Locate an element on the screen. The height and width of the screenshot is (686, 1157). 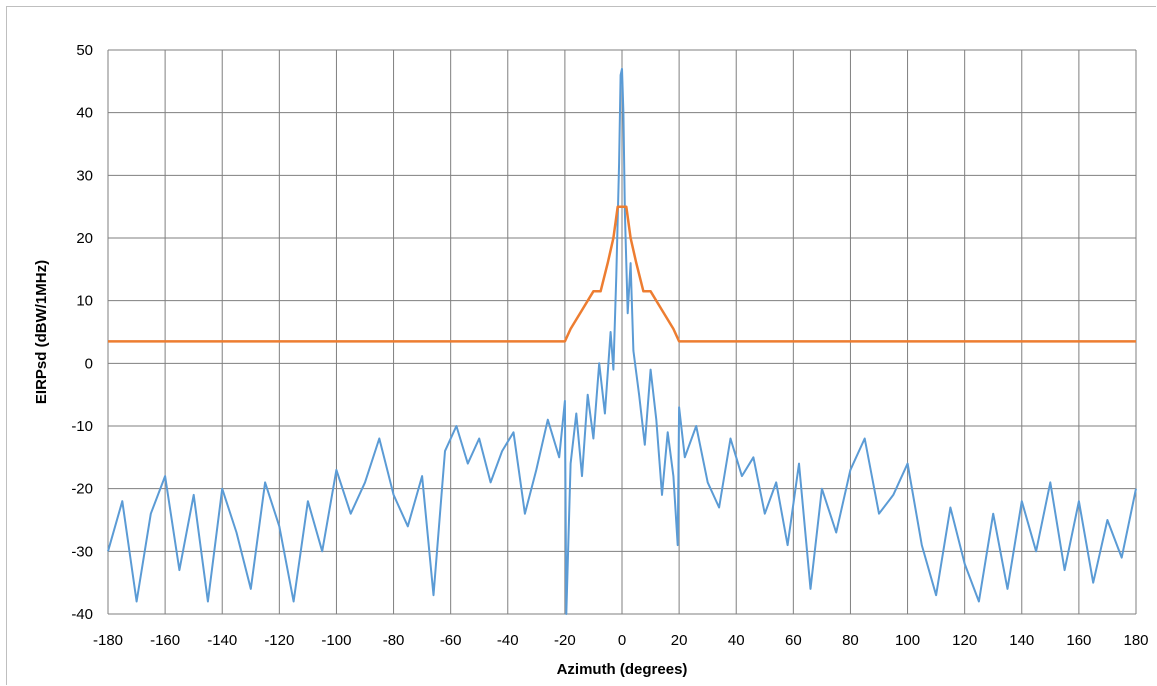
y-tick-label: -10 is located at coordinates (82, 426).